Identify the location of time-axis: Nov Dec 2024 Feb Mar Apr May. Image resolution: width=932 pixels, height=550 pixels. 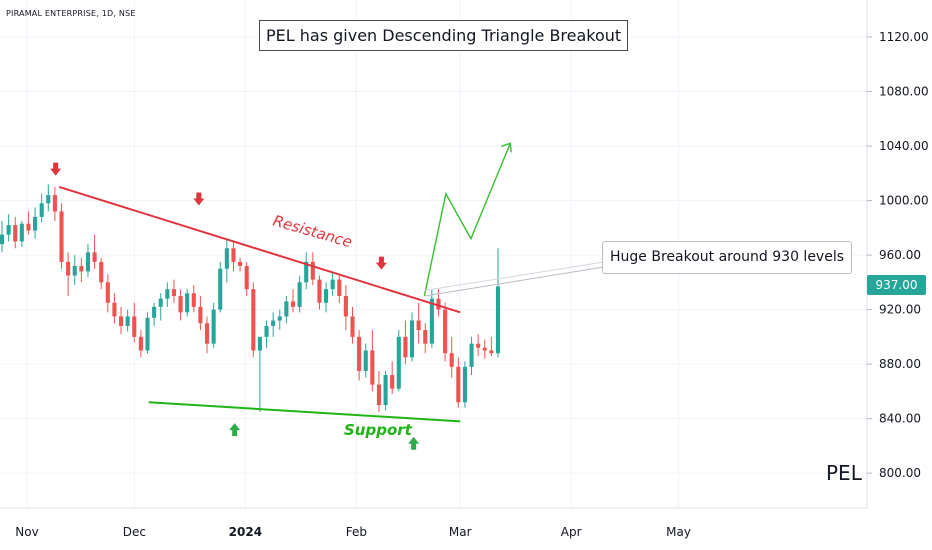
(353, 532).